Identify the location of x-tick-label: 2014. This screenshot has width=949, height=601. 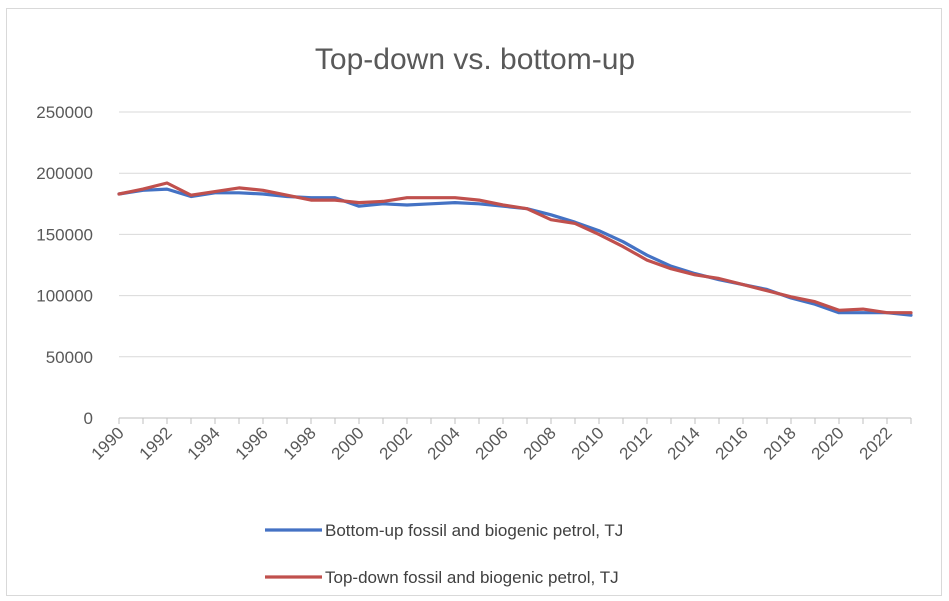
(684, 443).